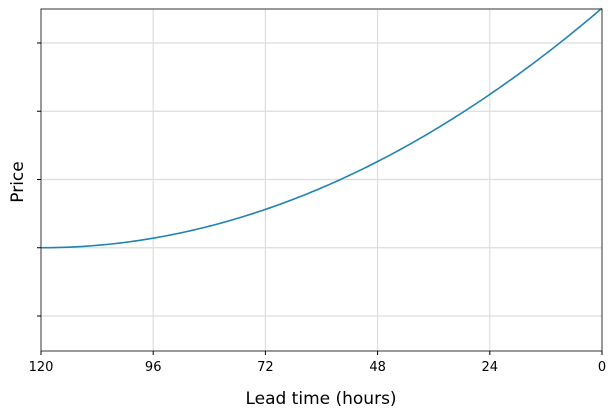 This screenshot has height=416, width=616. Describe the element at coordinates (490, 367) in the screenshot. I see `x-tick-label: 24` at that location.